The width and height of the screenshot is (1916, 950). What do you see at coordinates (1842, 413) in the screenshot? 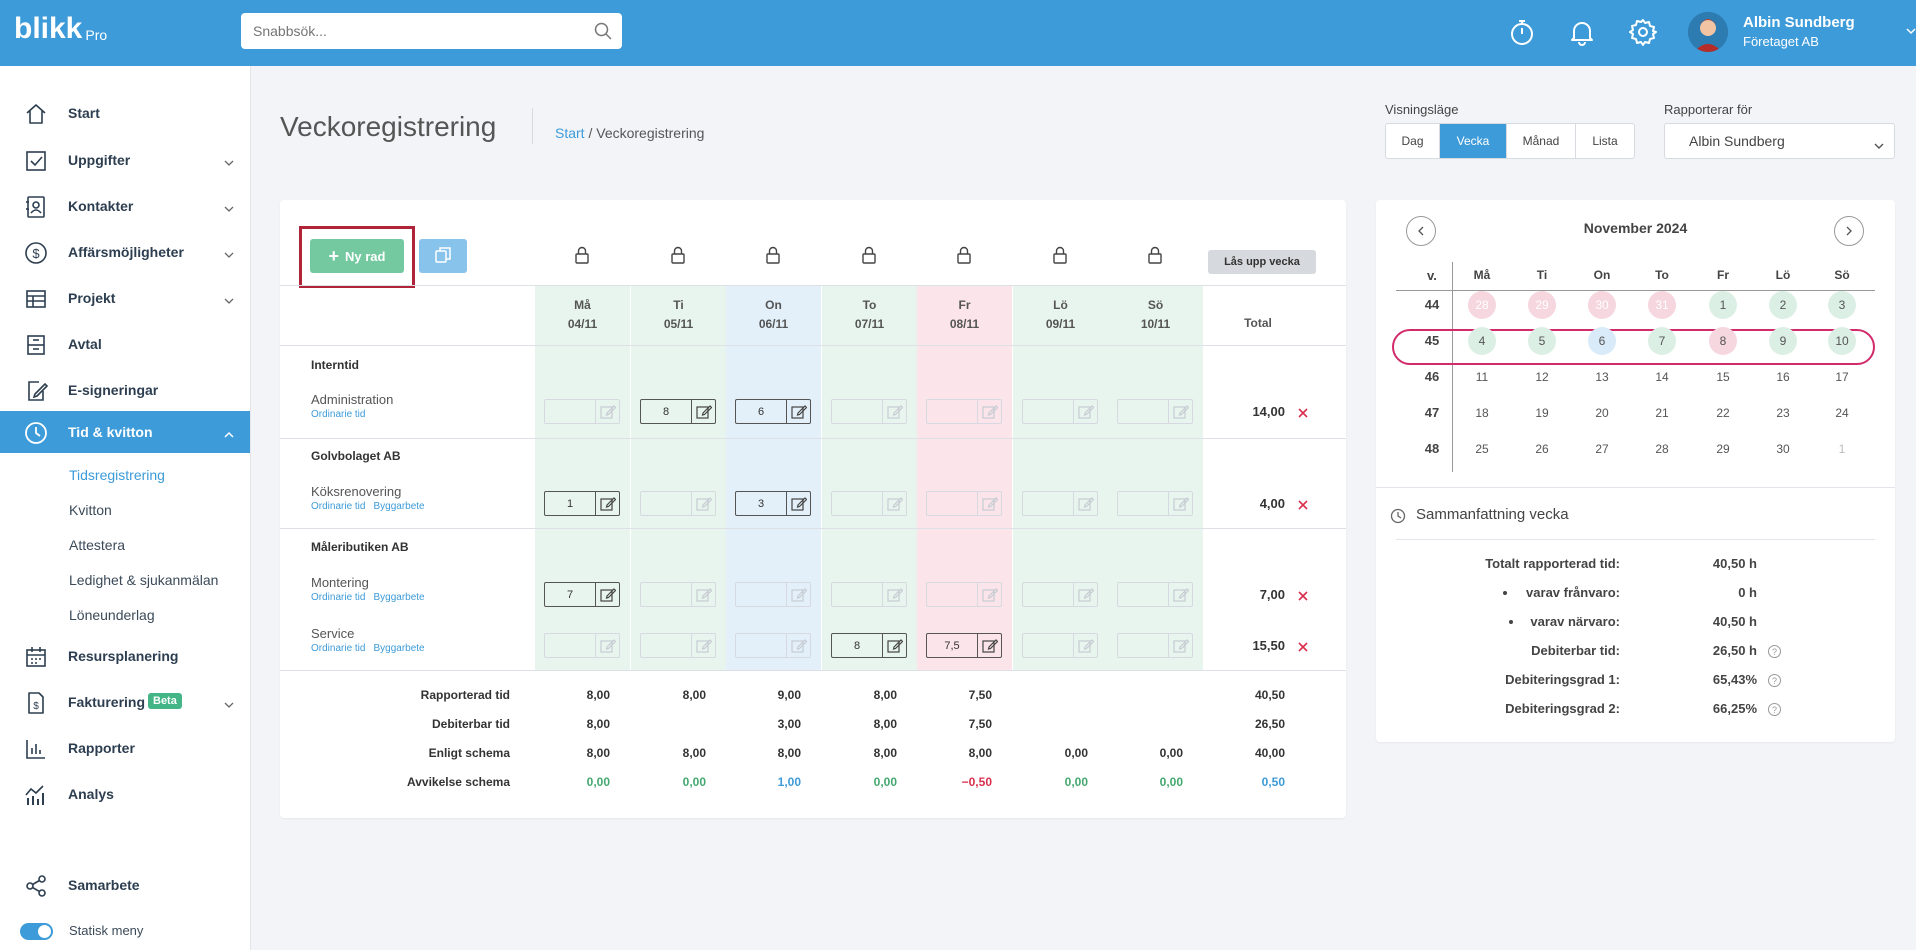
I see `calendar-day: 24` at bounding box center [1842, 413].